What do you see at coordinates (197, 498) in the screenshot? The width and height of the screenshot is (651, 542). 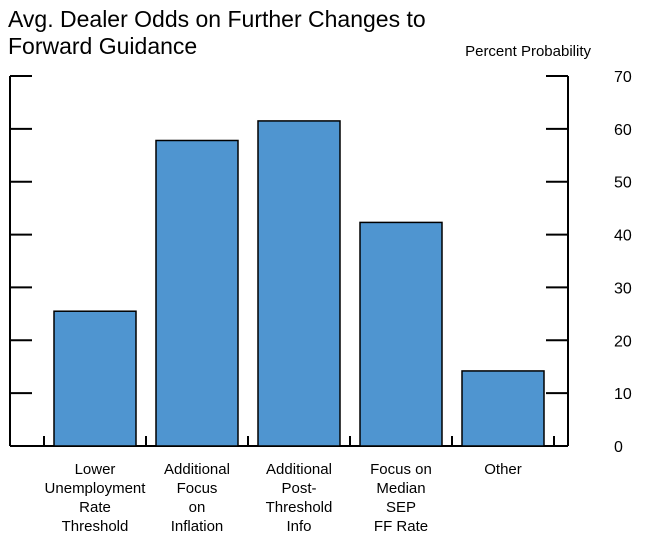 I see `x-tick-label-1: Additional Focus on Inflation` at bounding box center [197, 498].